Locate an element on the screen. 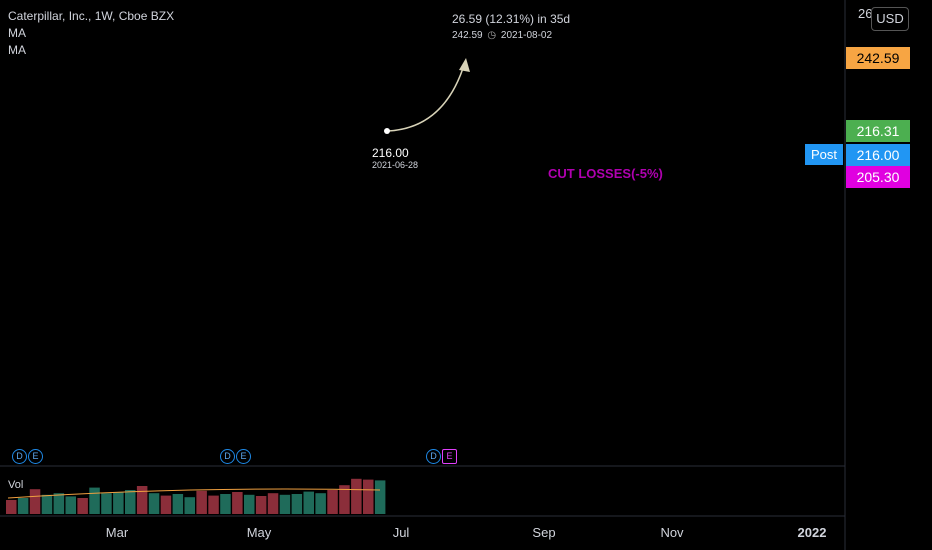  projection-arrowhead is located at coordinates (464, 65).